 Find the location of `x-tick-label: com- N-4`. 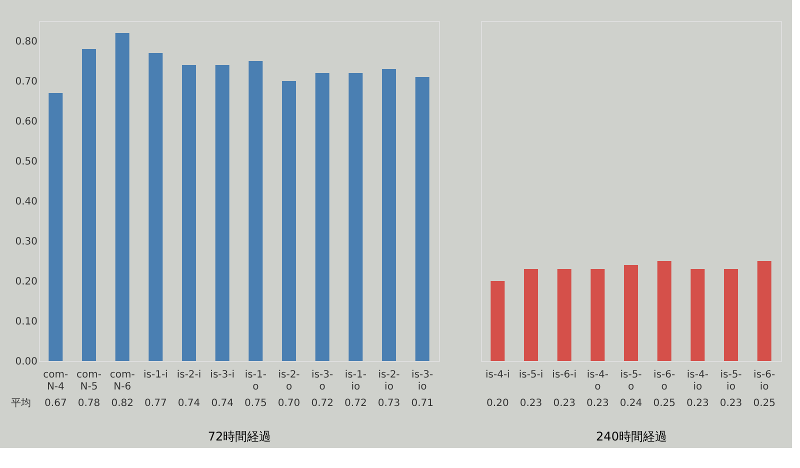

x-tick-label: com- N-4 is located at coordinates (56, 381).